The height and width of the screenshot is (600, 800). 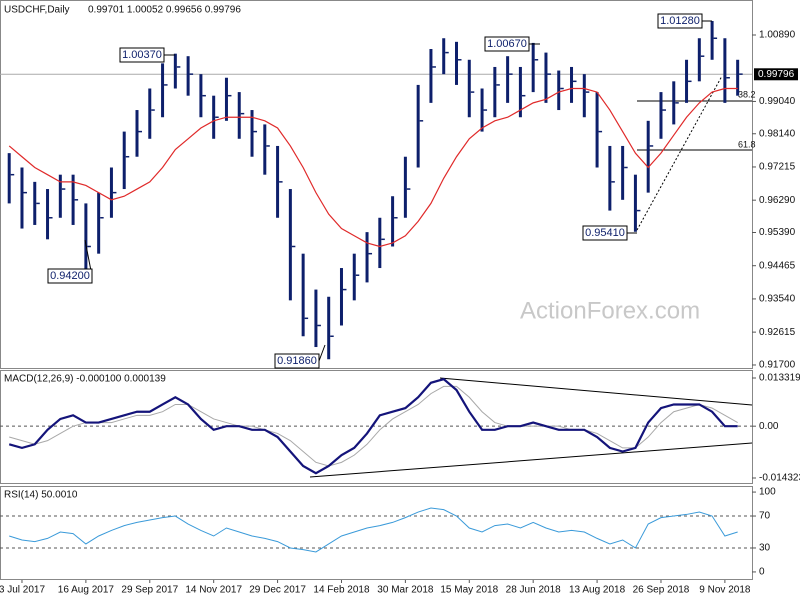 What do you see at coordinates (777, 167) in the screenshot?
I see `y-tick-label: 0.97215` at bounding box center [777, 167].